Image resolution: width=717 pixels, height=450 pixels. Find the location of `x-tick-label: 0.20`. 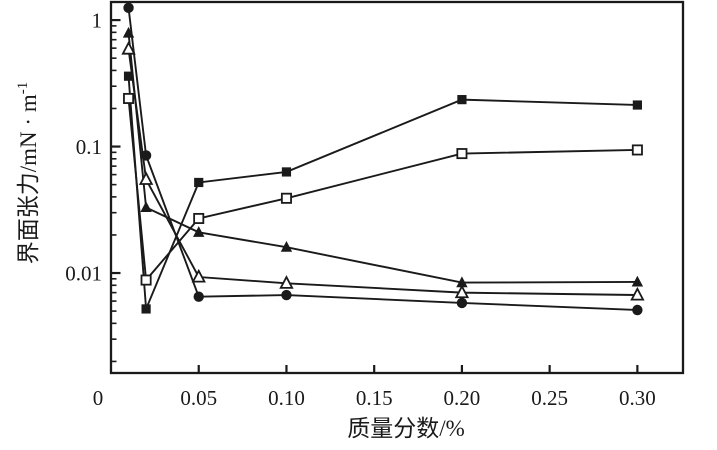

x-tick-label: 0.20 is located at coordinates (462, 398).